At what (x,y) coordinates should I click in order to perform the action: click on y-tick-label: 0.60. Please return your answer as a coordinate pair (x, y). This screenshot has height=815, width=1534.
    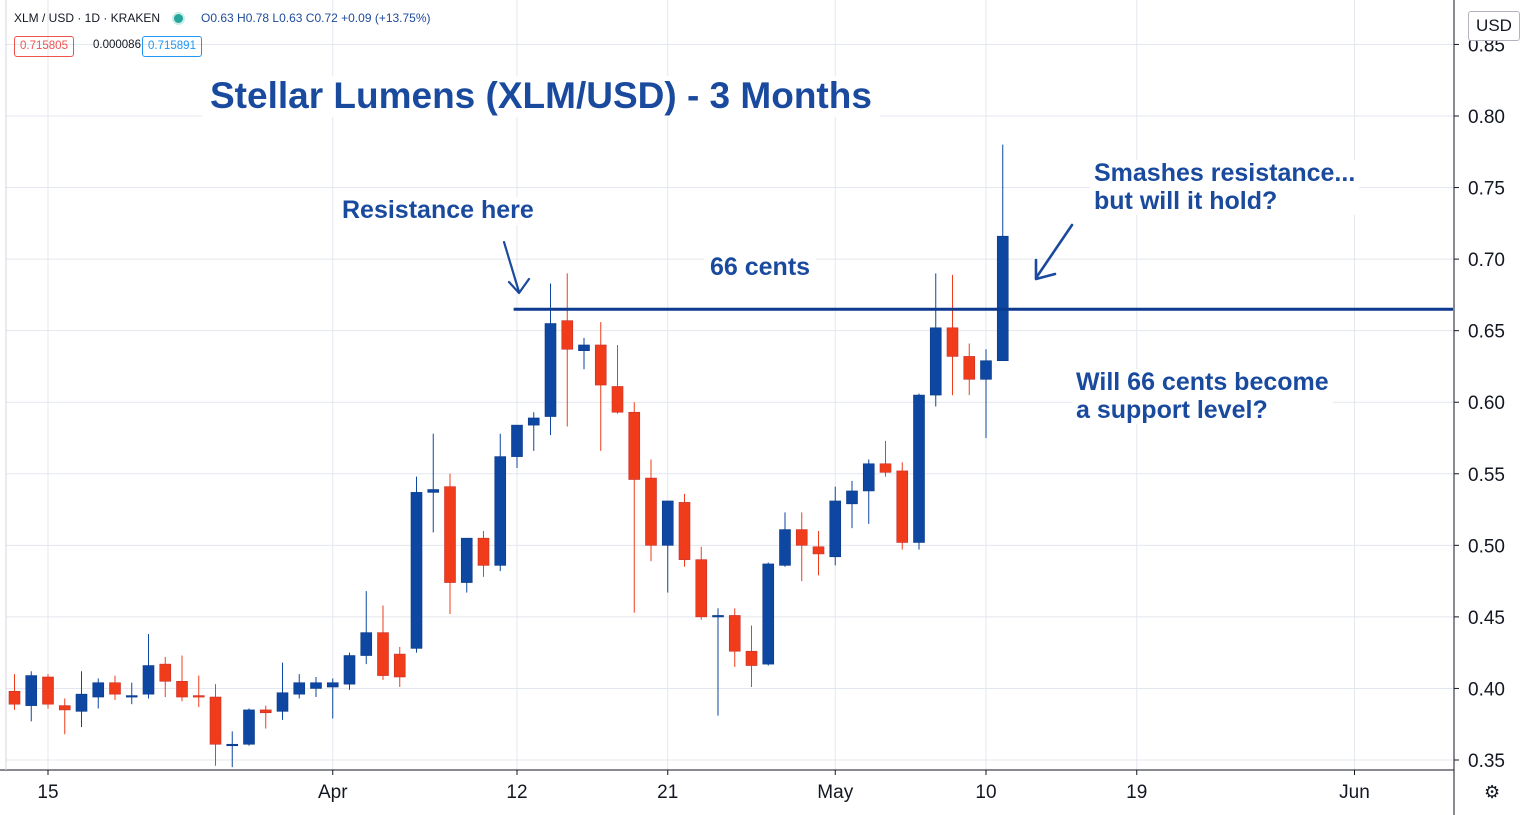
    Looking at the image, I should click on (1486, 403).